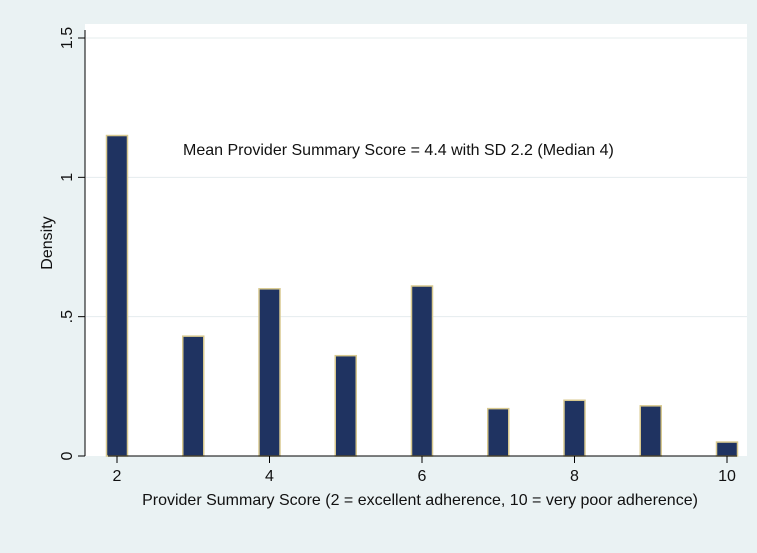 The height and width of the screenshot is (553, 757). Describe the element at coordinates (67, 455) in the screenshot. I see `y-tick-label: 0` at that location.